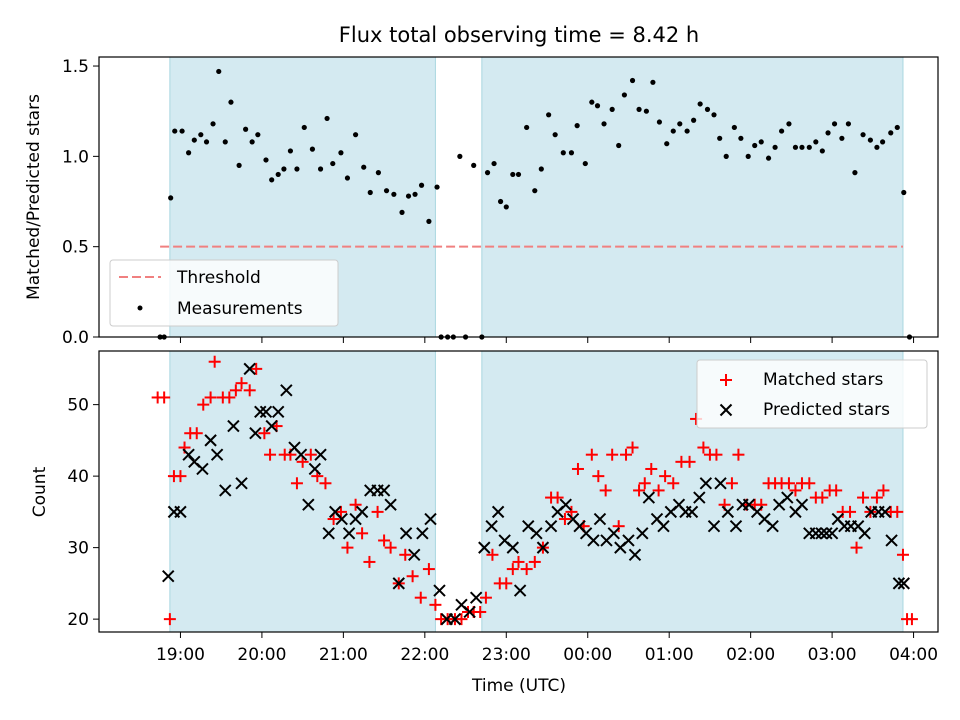  Describe the element at coordinates (261, 655) in the screenshot. I see `x-tick-label: 20:00` at that location.